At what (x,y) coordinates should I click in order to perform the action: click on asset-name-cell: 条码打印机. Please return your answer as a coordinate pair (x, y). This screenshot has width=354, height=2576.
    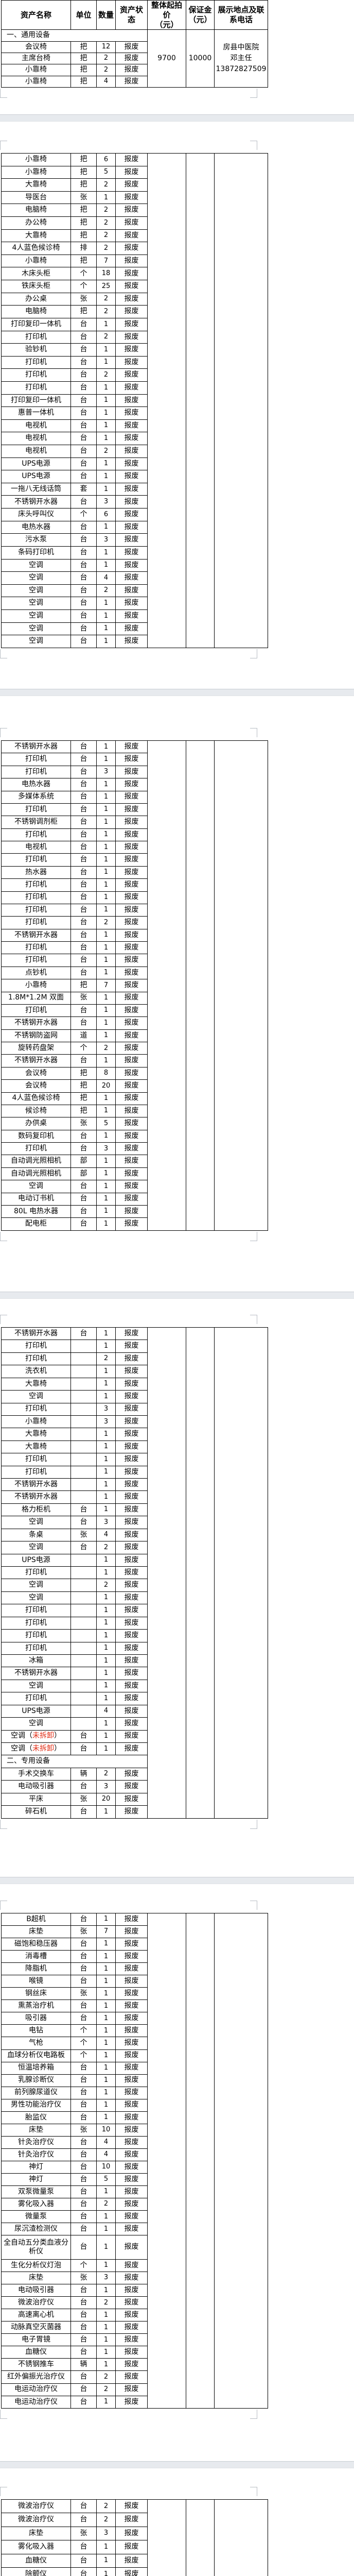
    Looking at the image, I should click on (36, 553).